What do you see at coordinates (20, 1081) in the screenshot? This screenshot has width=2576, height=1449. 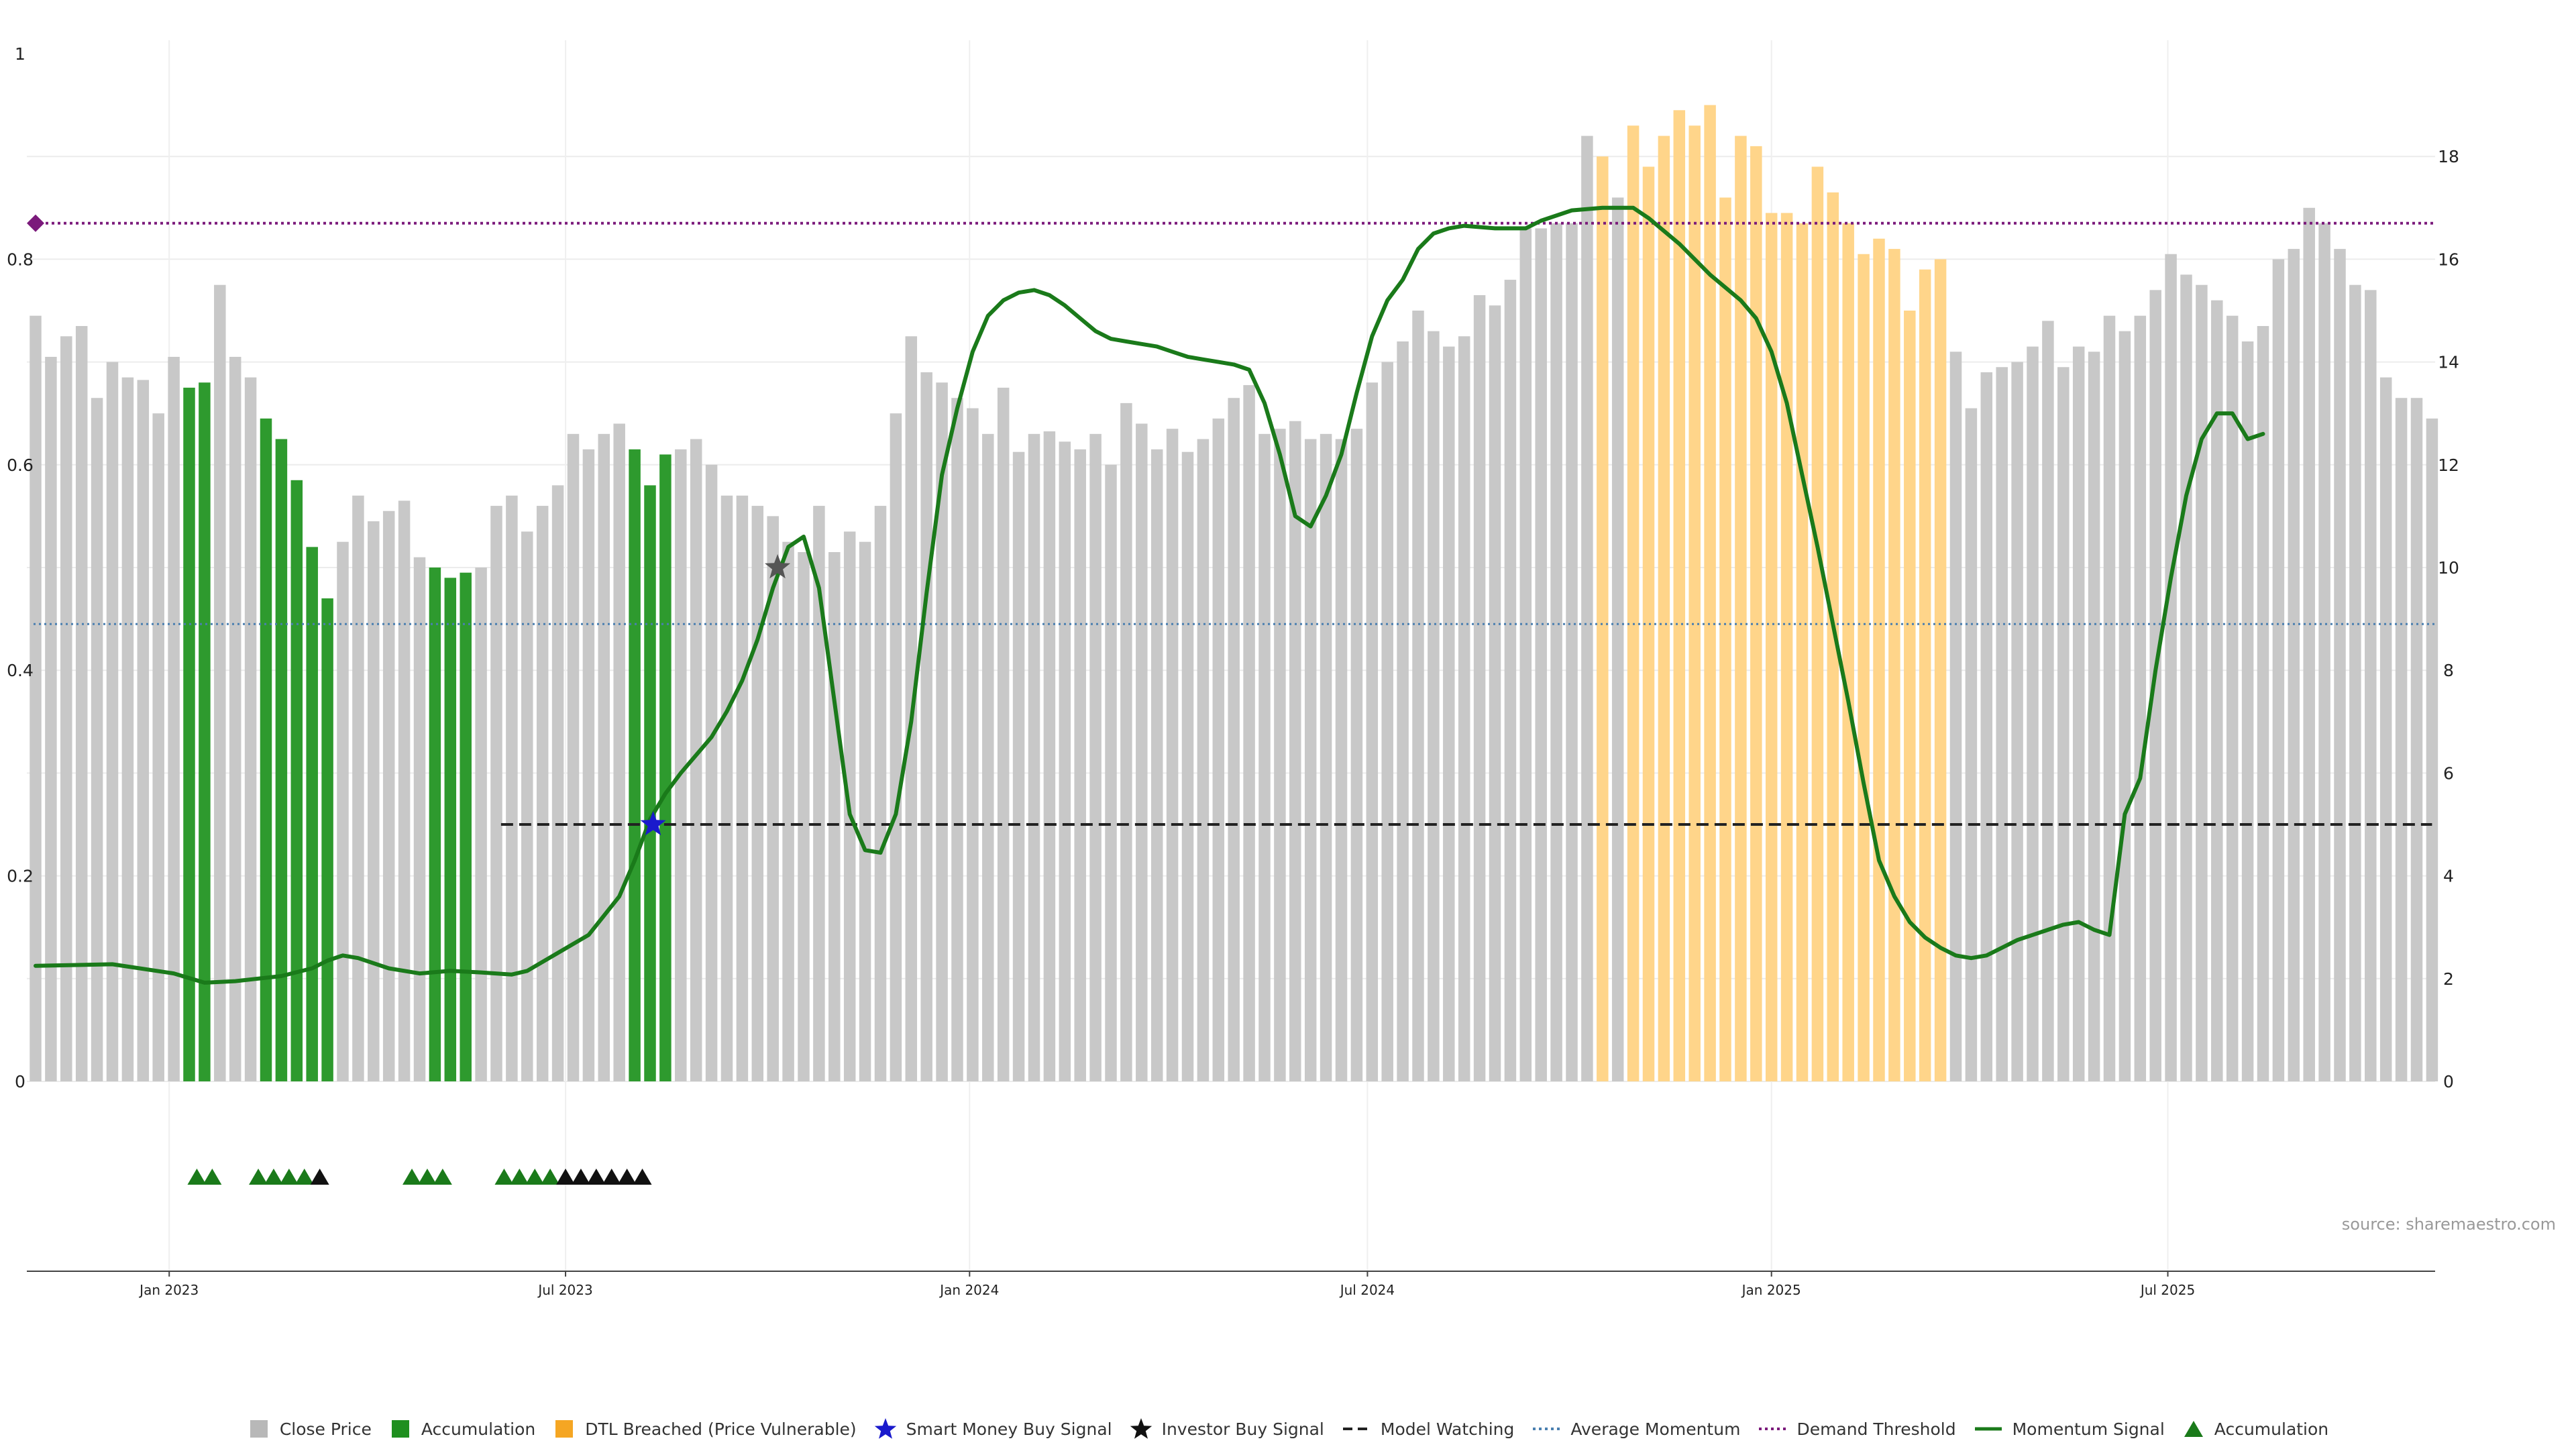 I see `left-tick-label: 0` at bounding box center [20, 1081].